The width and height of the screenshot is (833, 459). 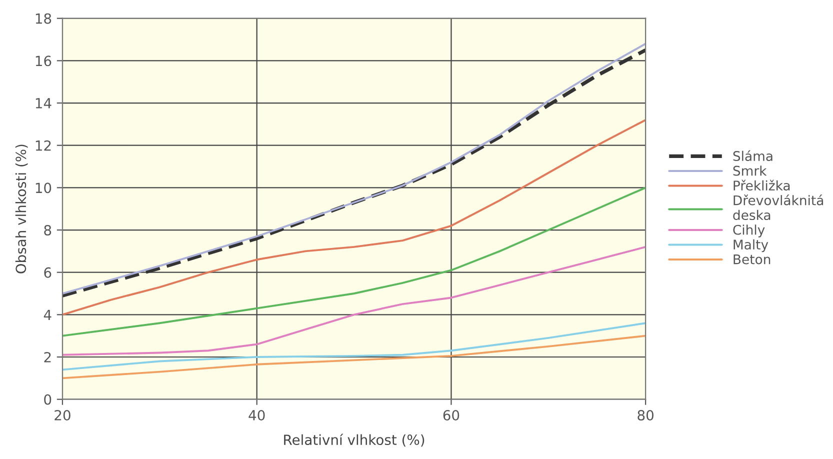 What do you see at coordinates (62, 415) in the screenshot?
I see `x-tick-label: 20` at bounding box center [62, 415].